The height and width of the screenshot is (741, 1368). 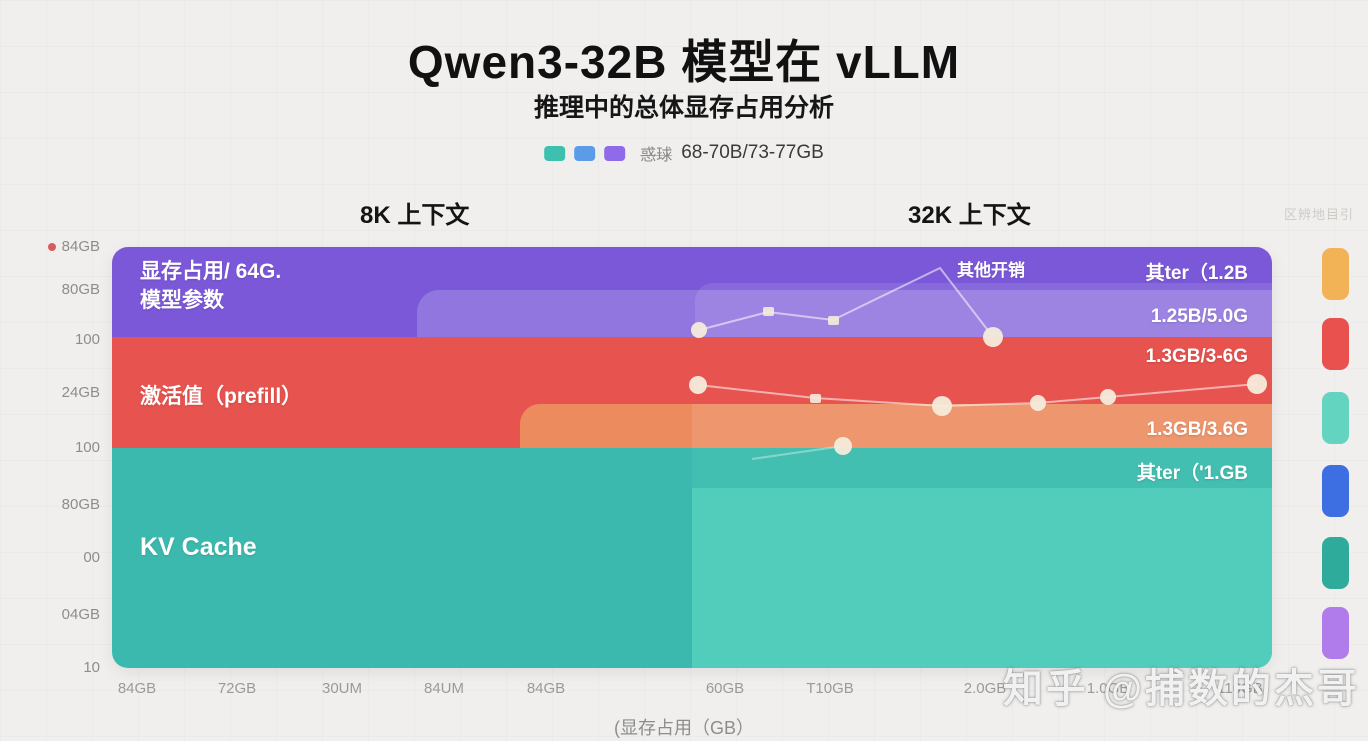 I want to click on legend-label: 惑球, so click(x=656, y=155).